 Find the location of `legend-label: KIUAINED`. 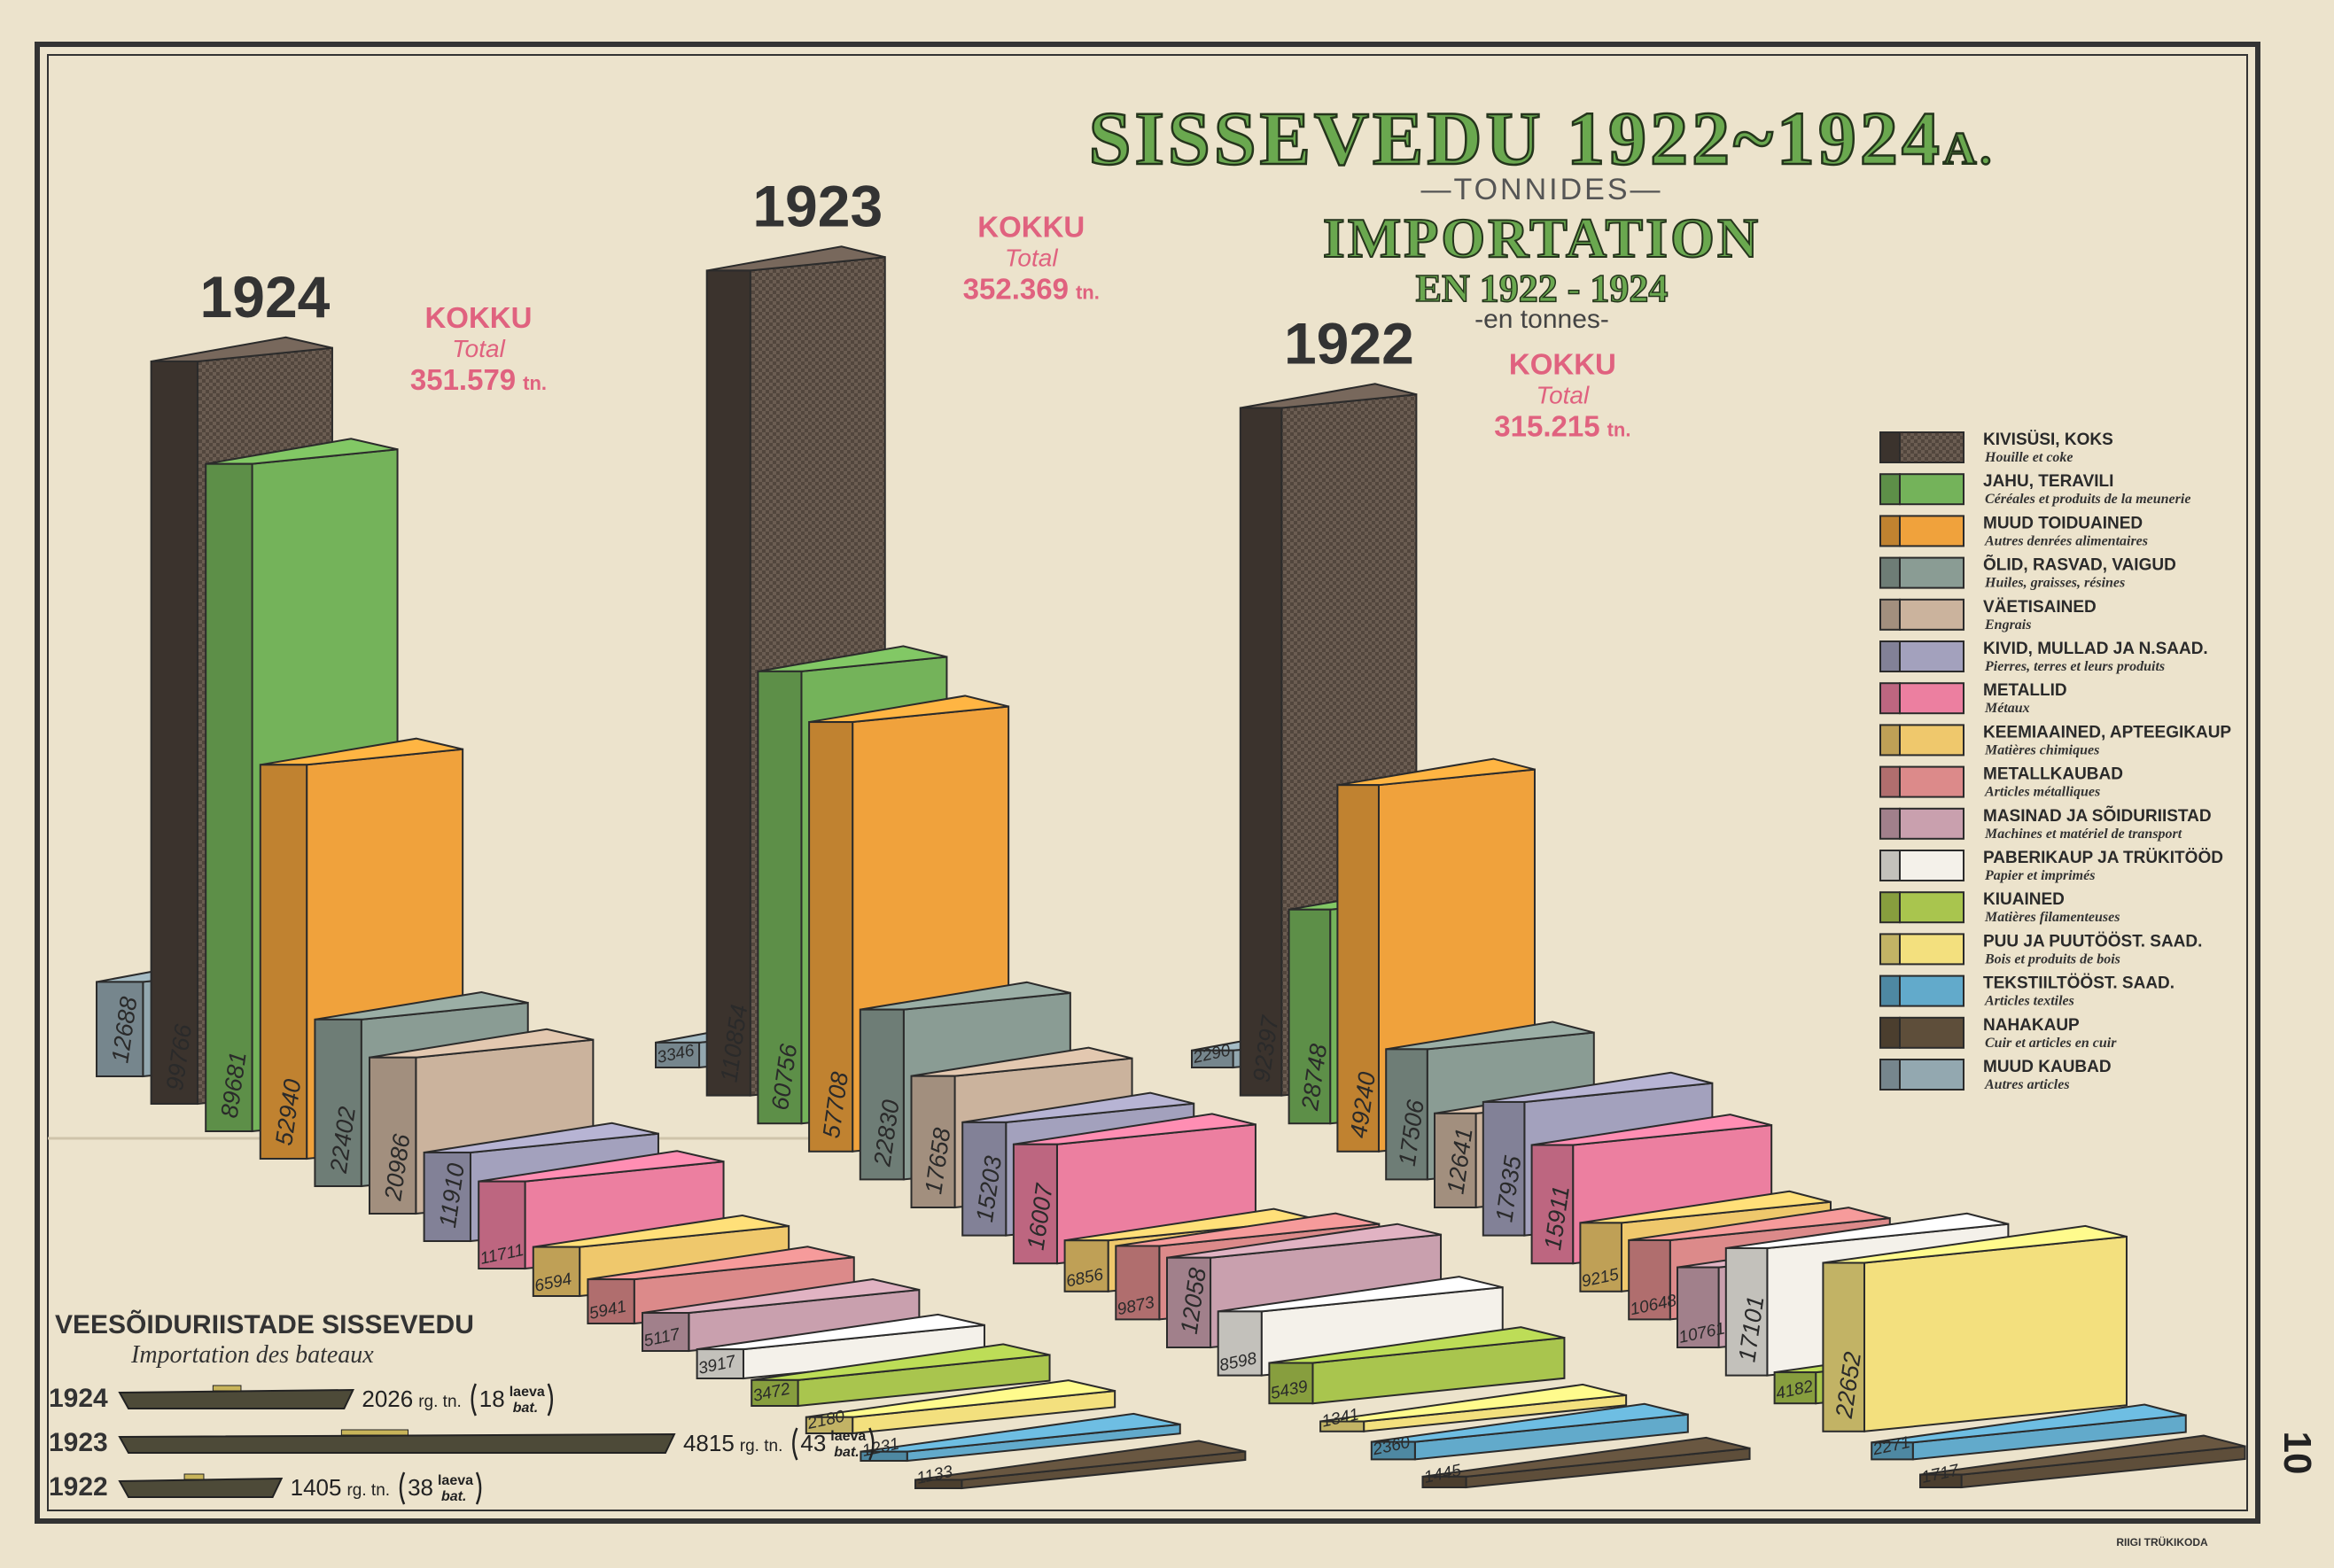

legend-label: KIUAINED is located at coordinates (2024, 899).